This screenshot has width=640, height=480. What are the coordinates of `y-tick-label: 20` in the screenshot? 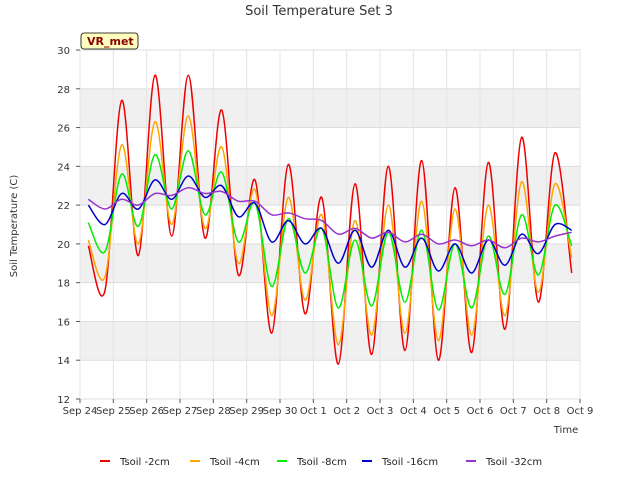 It's located at (63, 245).